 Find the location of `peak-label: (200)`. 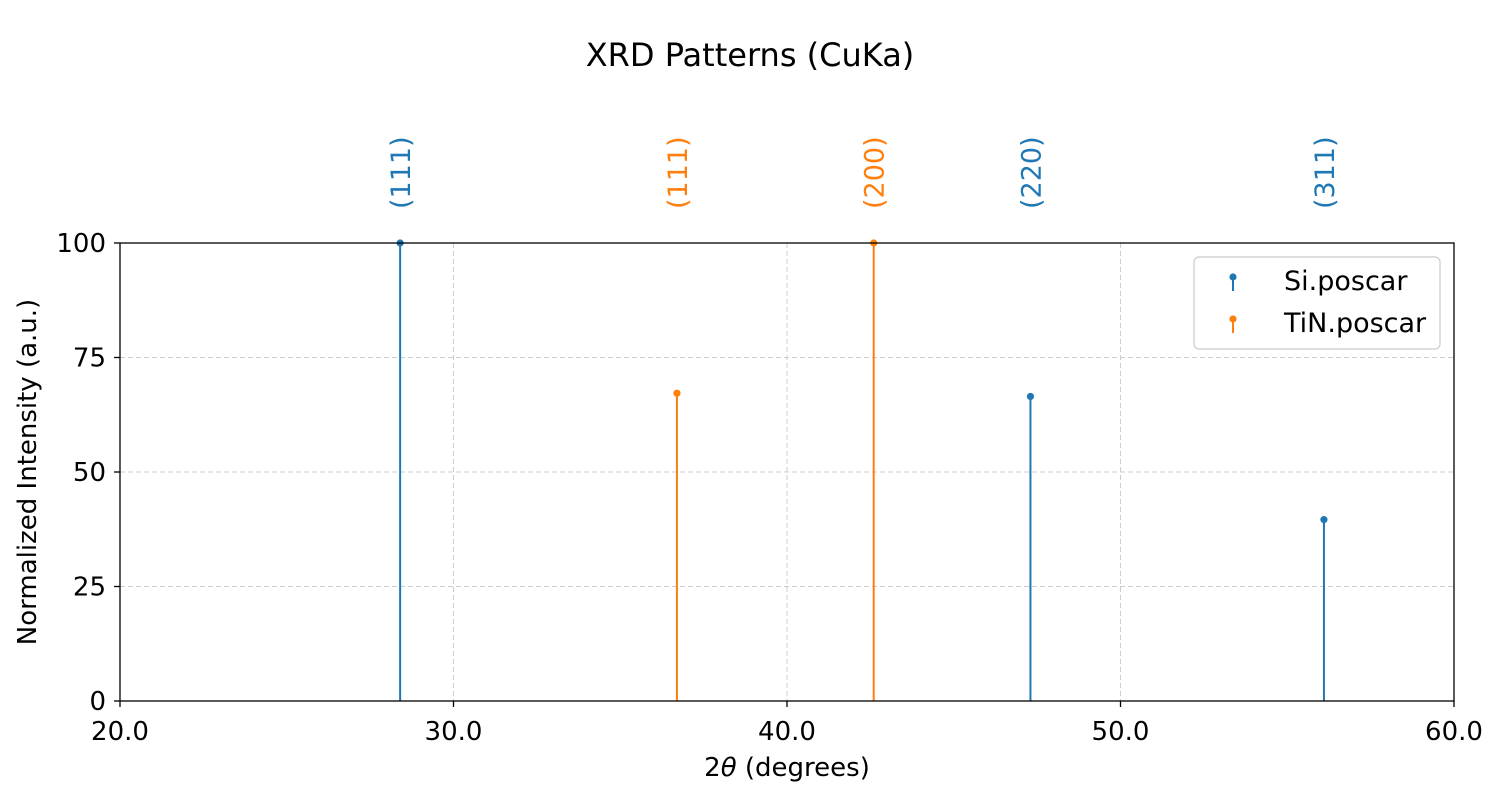

peak-label: (200) is located at coordinates (875, 172).